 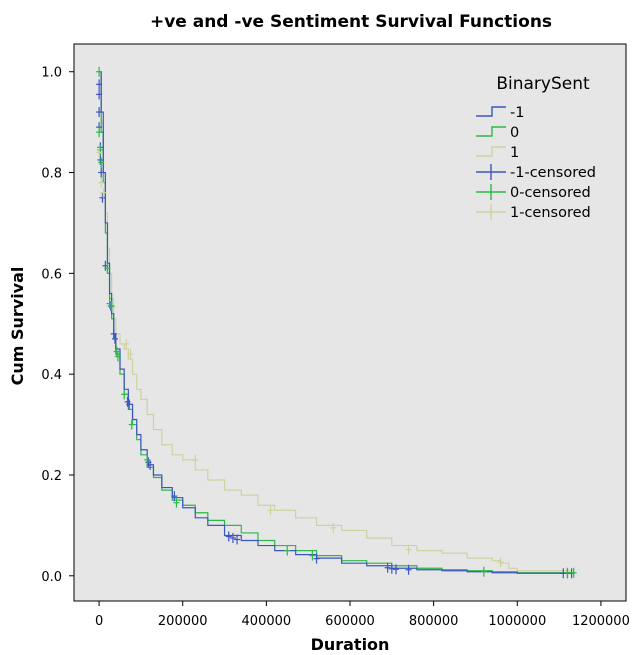 What do you see at coordinates (351, 22) in the screenshot?
I see `chart-title: +ve and -ve Sentiment Survival Functions` at bounding box center [351, 22].